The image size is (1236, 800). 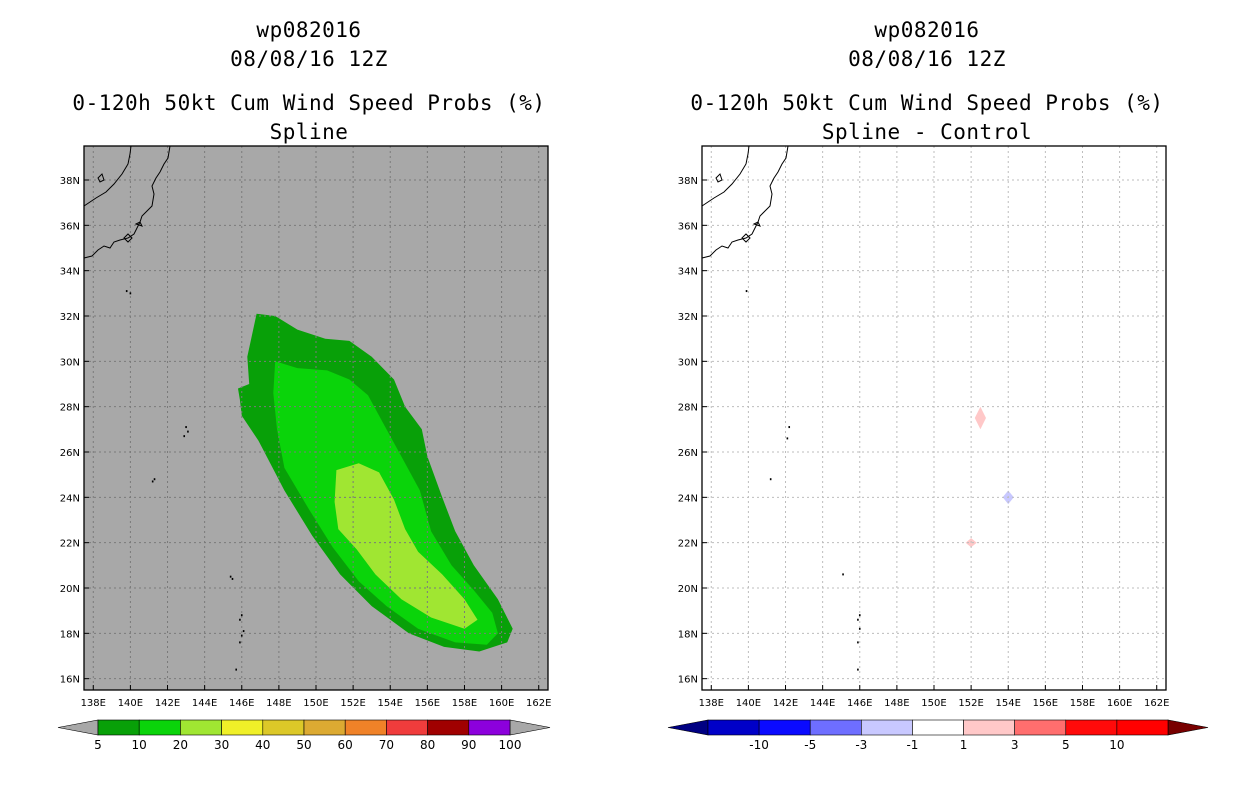 I want to click on colorbar-label: -1, so click(x=912, y=745).